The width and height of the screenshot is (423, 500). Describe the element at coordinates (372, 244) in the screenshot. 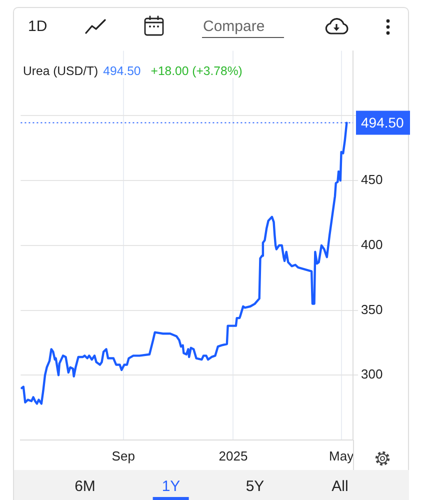

I see `y-tick-label: 400` at that location.